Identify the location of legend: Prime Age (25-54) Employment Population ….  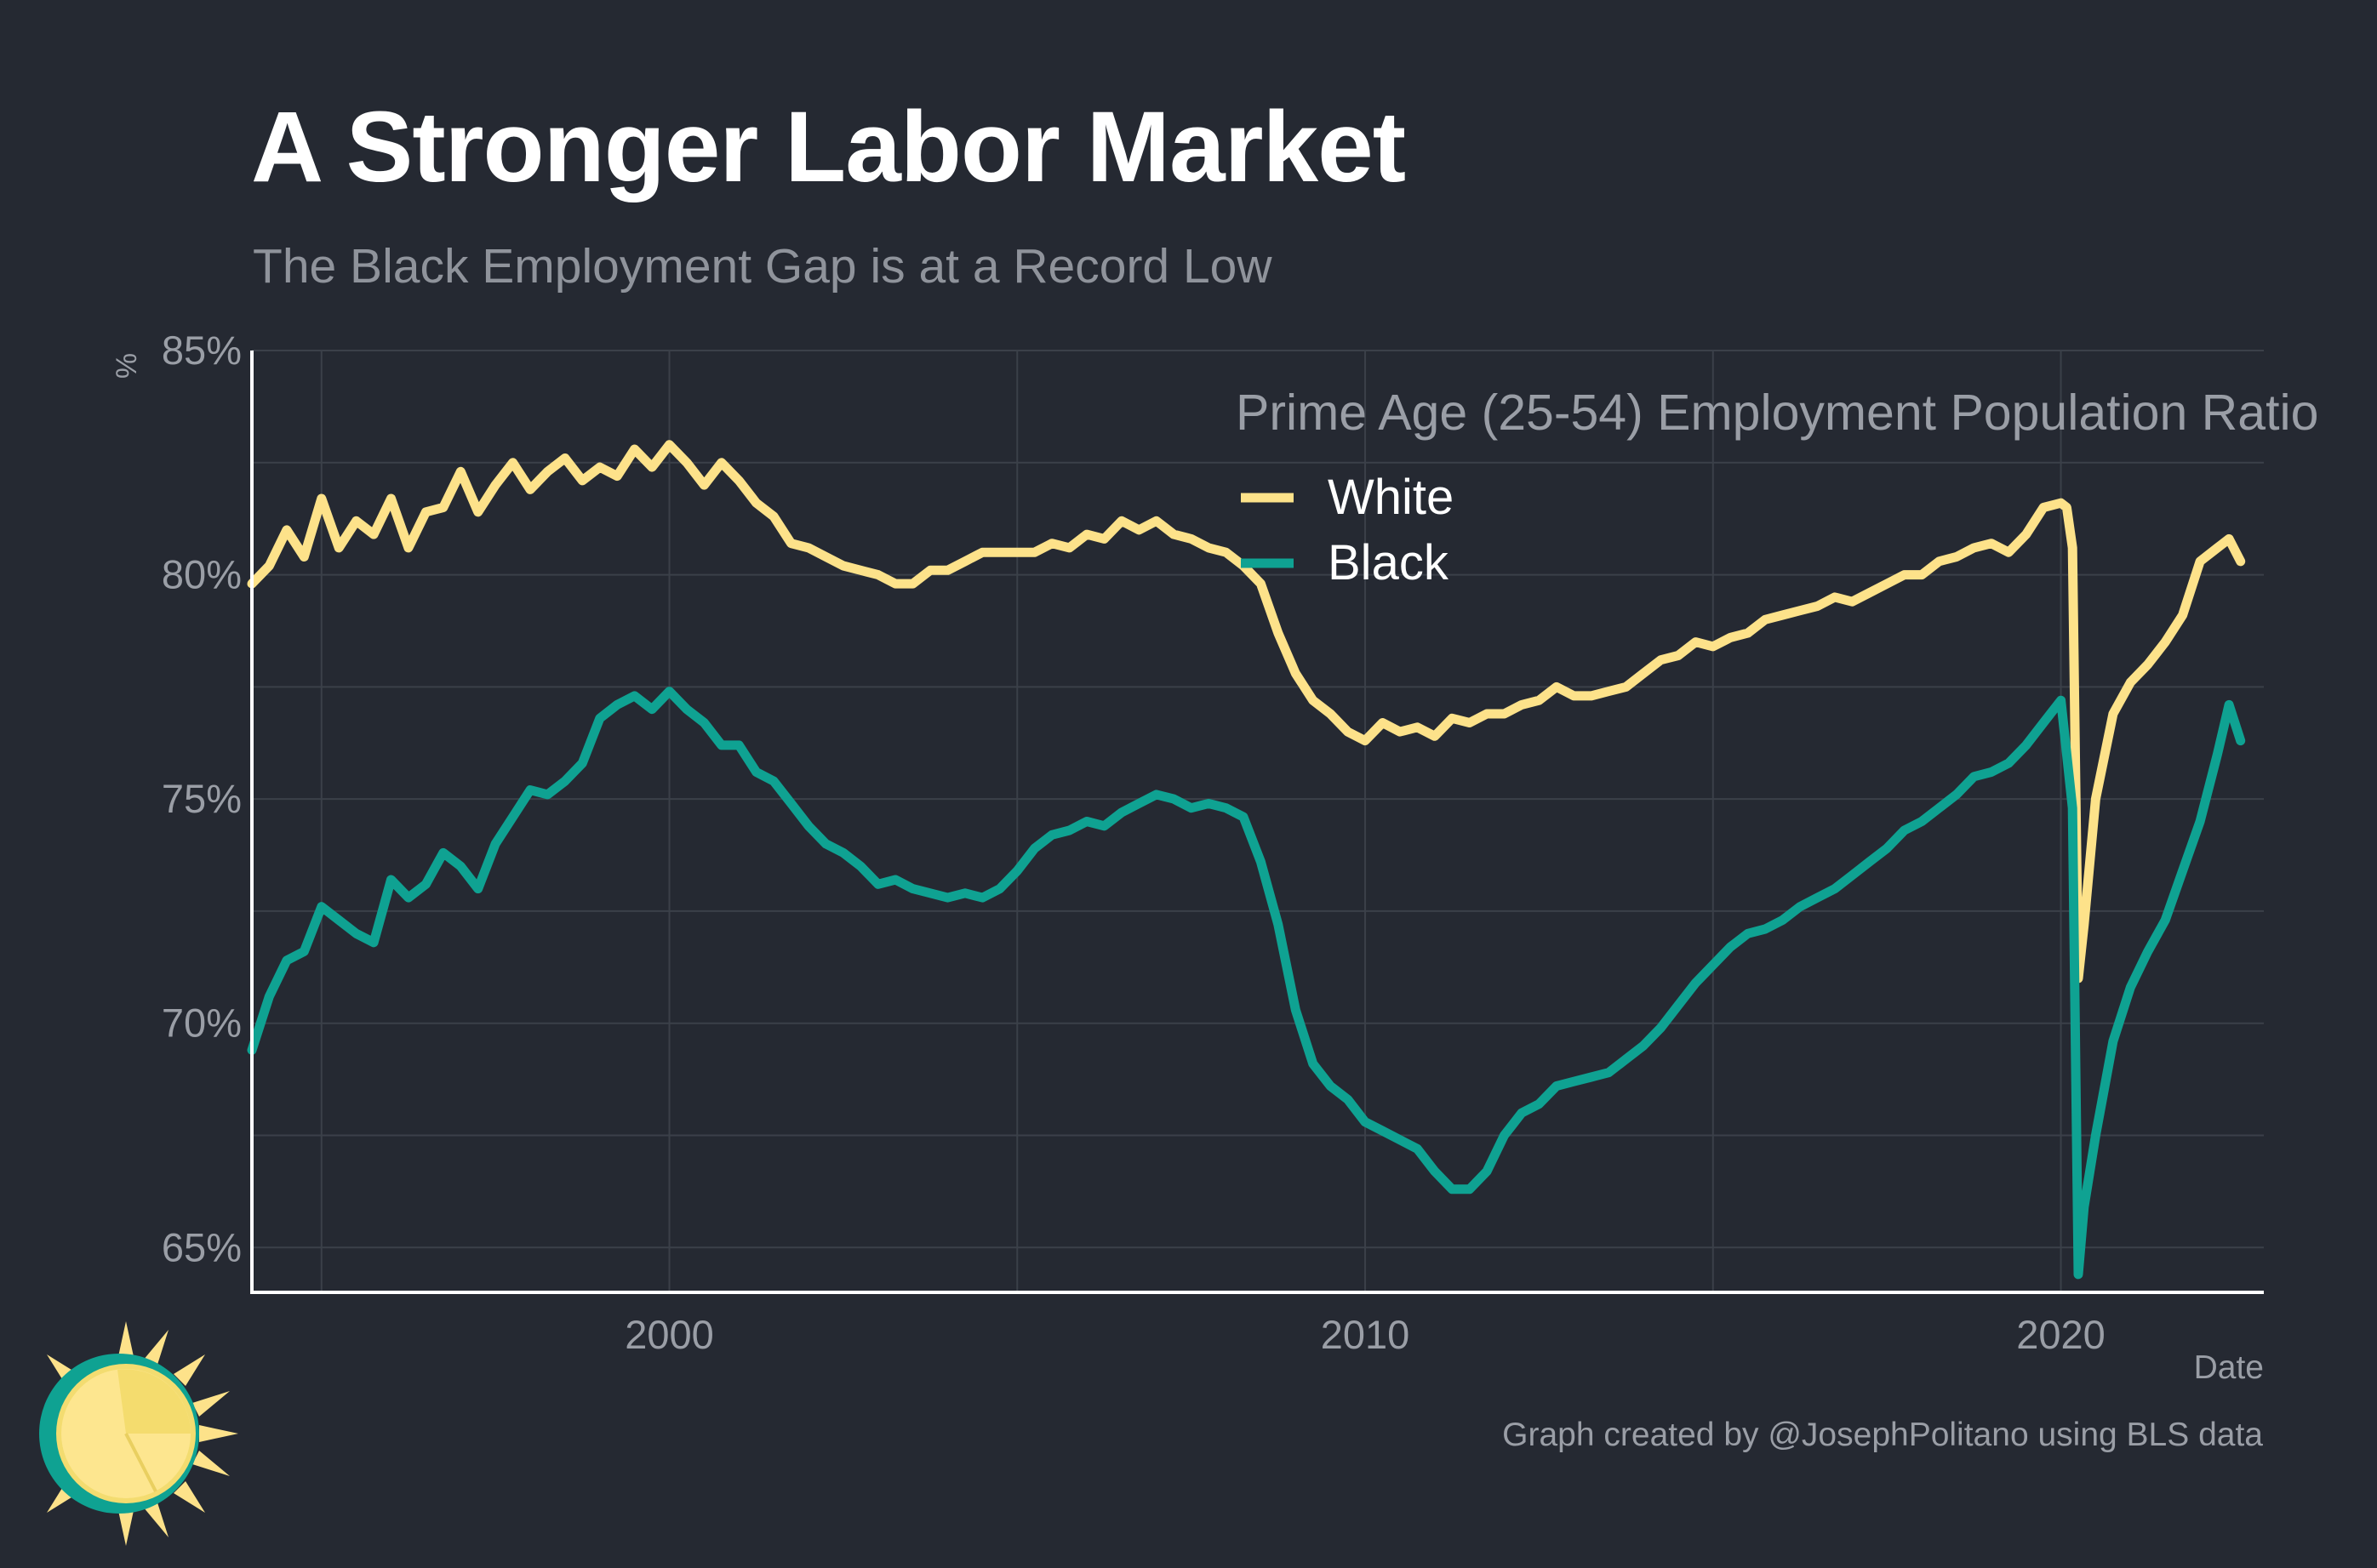
(1777, 487).